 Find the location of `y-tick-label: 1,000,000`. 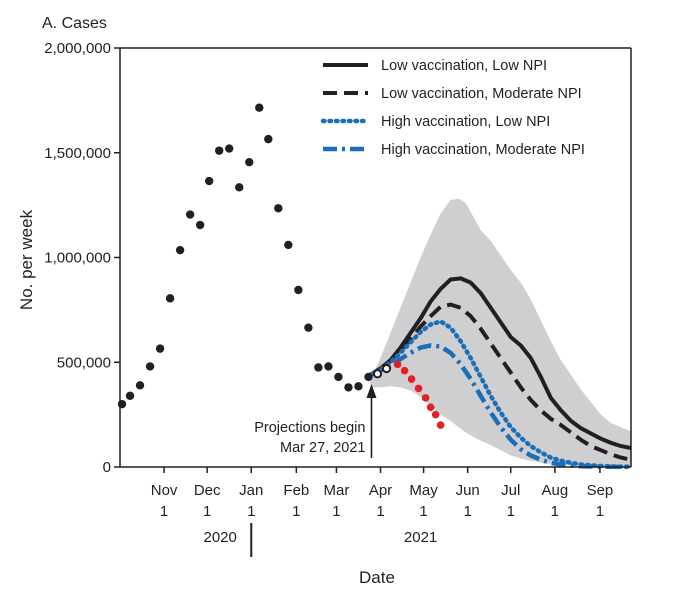

y-tick-label: 1,000,000 is located at coordinates (77, 258).